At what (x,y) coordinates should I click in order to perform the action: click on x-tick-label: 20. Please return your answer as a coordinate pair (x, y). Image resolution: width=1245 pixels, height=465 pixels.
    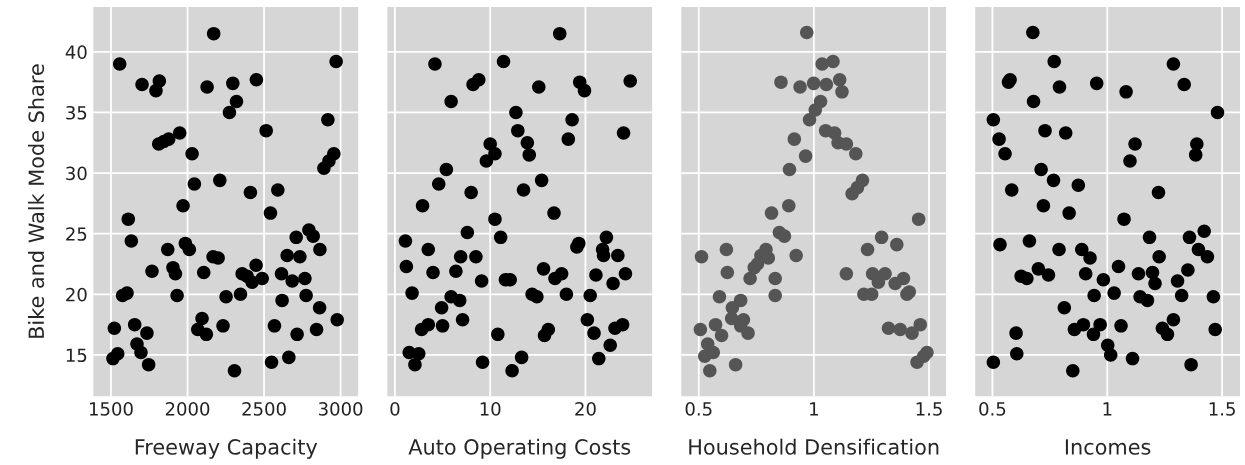
    Looking at the image, I should click on (585, 409).